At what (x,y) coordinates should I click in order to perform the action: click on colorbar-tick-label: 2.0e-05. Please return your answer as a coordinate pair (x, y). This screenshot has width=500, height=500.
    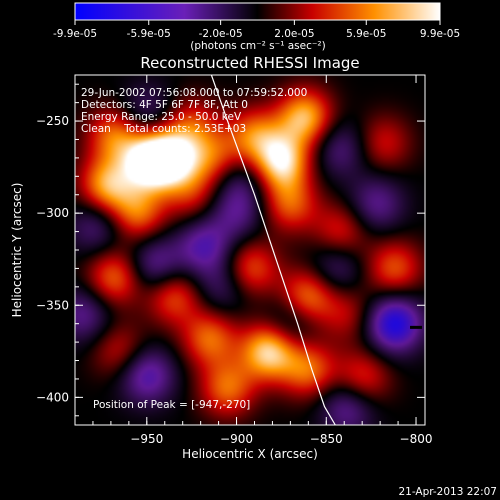
    Looking at the image, I should click on (294, 34).